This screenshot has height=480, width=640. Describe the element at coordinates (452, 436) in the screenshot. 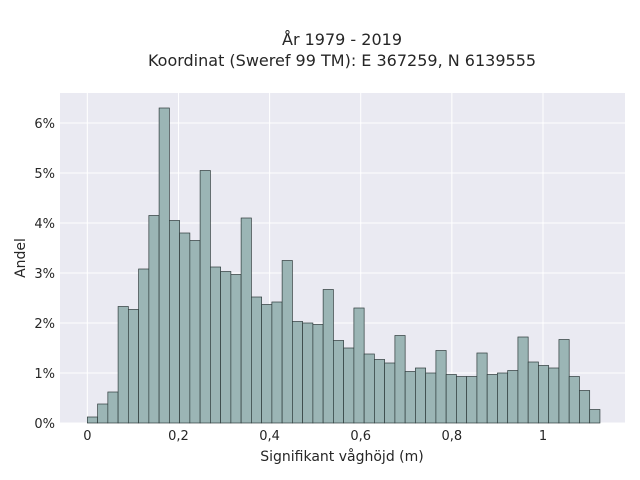

I see `x-tick-label: 0,8` at that location.